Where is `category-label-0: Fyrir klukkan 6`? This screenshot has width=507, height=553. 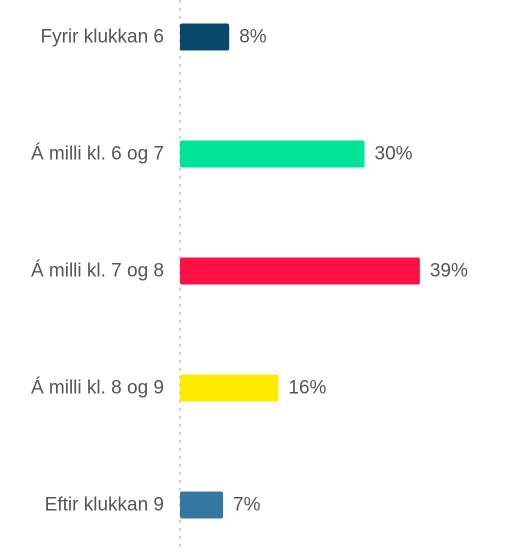
category-label-0: Fyrir klukkan 6 is located at coordinates (102, 37).